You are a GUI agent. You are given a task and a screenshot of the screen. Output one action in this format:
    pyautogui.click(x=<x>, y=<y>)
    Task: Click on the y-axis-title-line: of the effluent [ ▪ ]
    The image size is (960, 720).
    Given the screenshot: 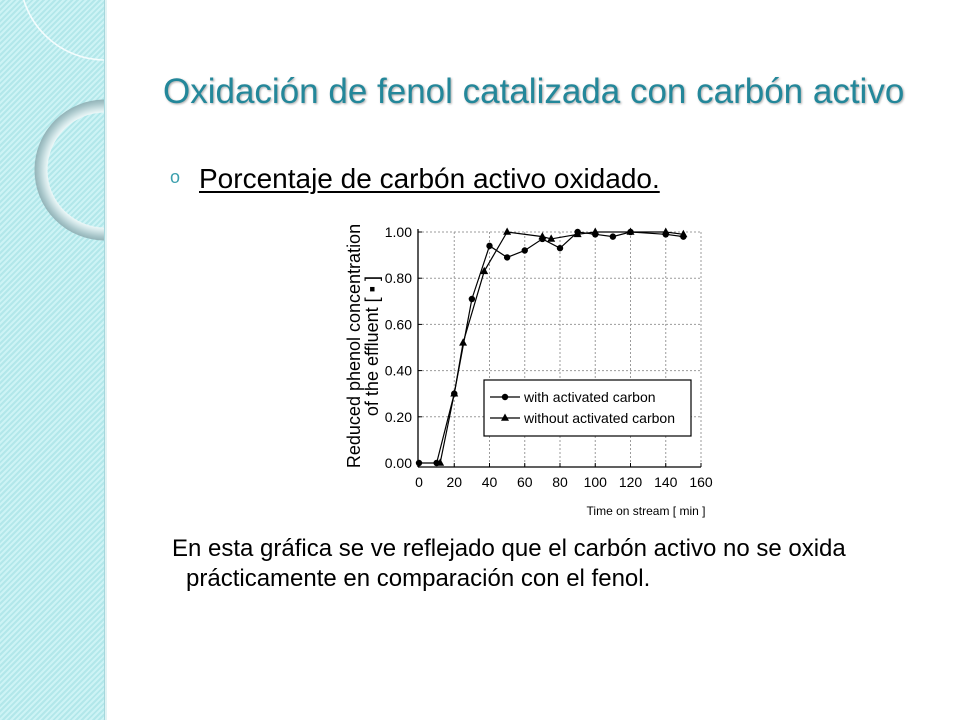 What is the action you would take?
    pyautogui.click(x=372, y=346)
    